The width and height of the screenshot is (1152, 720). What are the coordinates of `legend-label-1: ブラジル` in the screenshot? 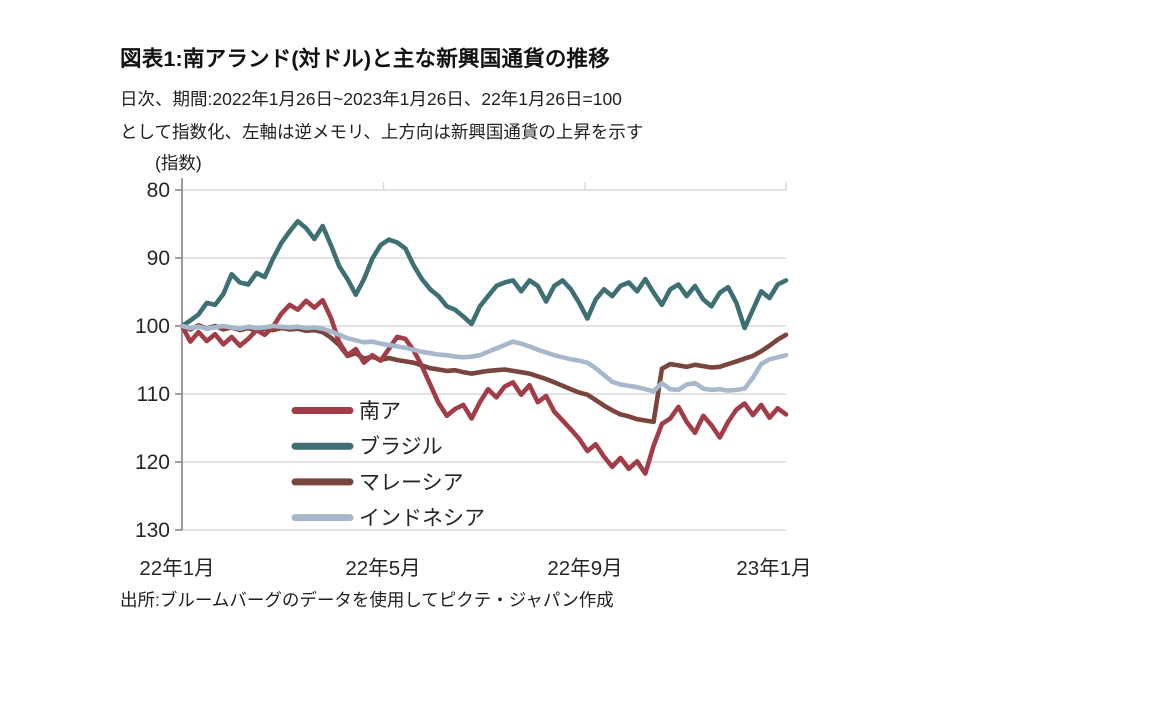 It's located at (401, 447).